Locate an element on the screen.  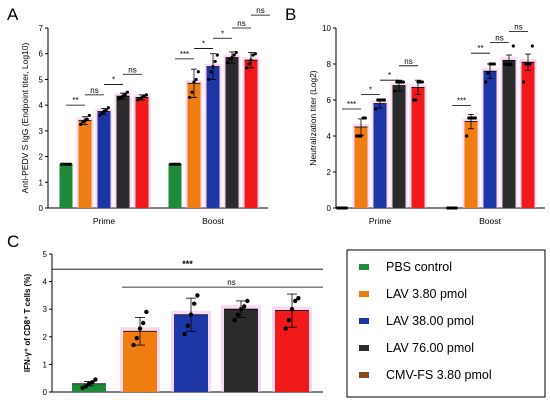
y-tick-label: 7 is located at coordinates (41, 28).